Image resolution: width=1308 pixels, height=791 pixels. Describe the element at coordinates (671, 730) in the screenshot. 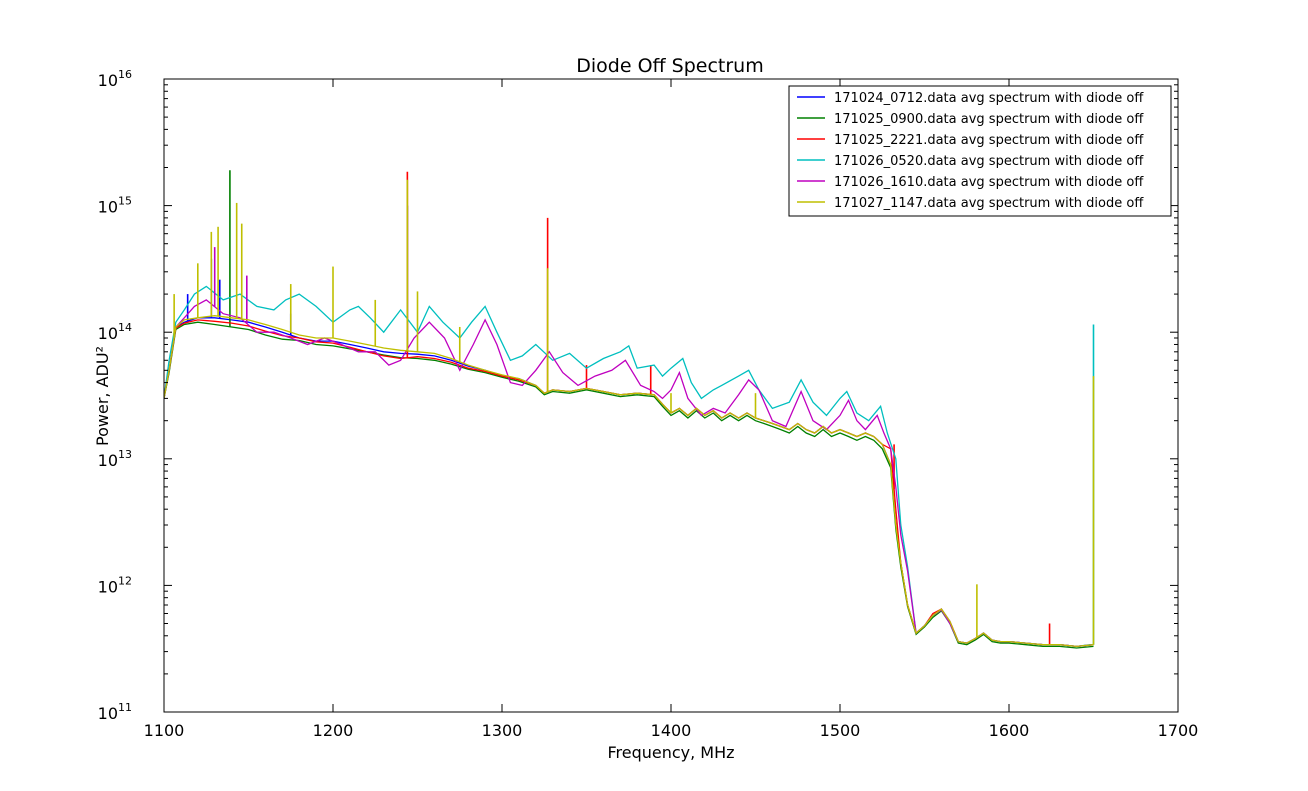

I see `x-tick-label: 1400` at that location.